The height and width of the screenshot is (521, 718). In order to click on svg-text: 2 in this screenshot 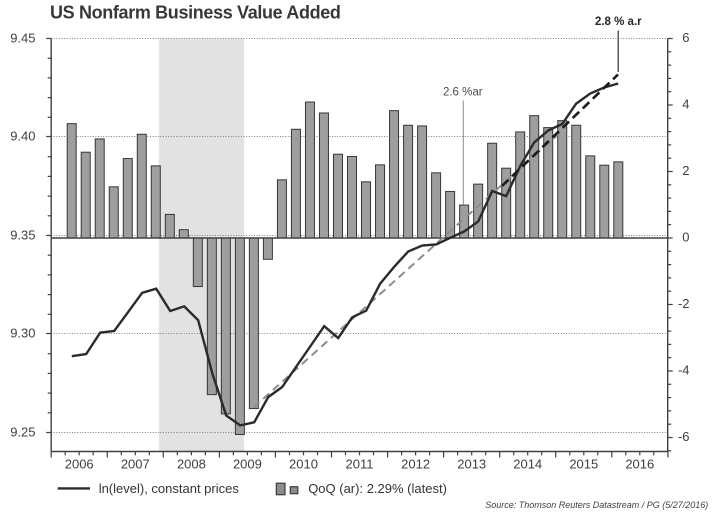, I will do `click(685, 170)`.